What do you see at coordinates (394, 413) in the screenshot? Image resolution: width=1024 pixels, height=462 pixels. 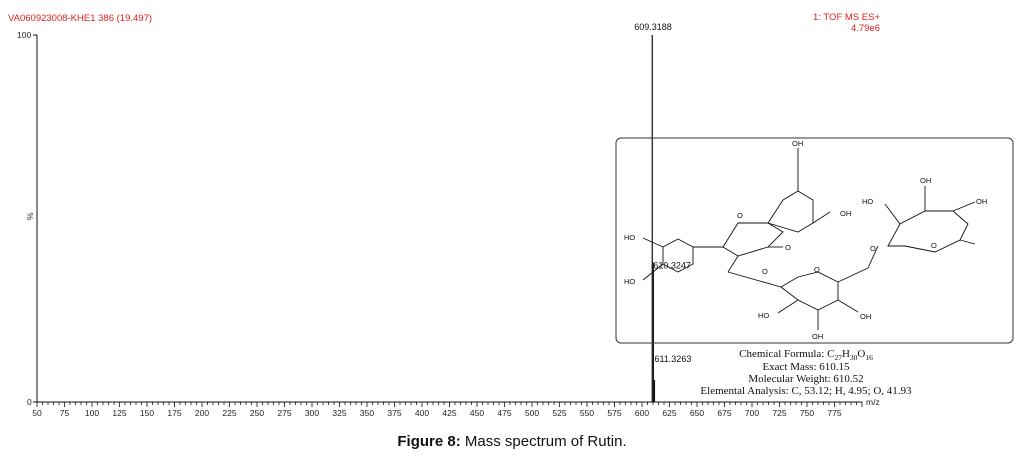 I see `x-tick-label: 375` at bounding box center [394, 413].